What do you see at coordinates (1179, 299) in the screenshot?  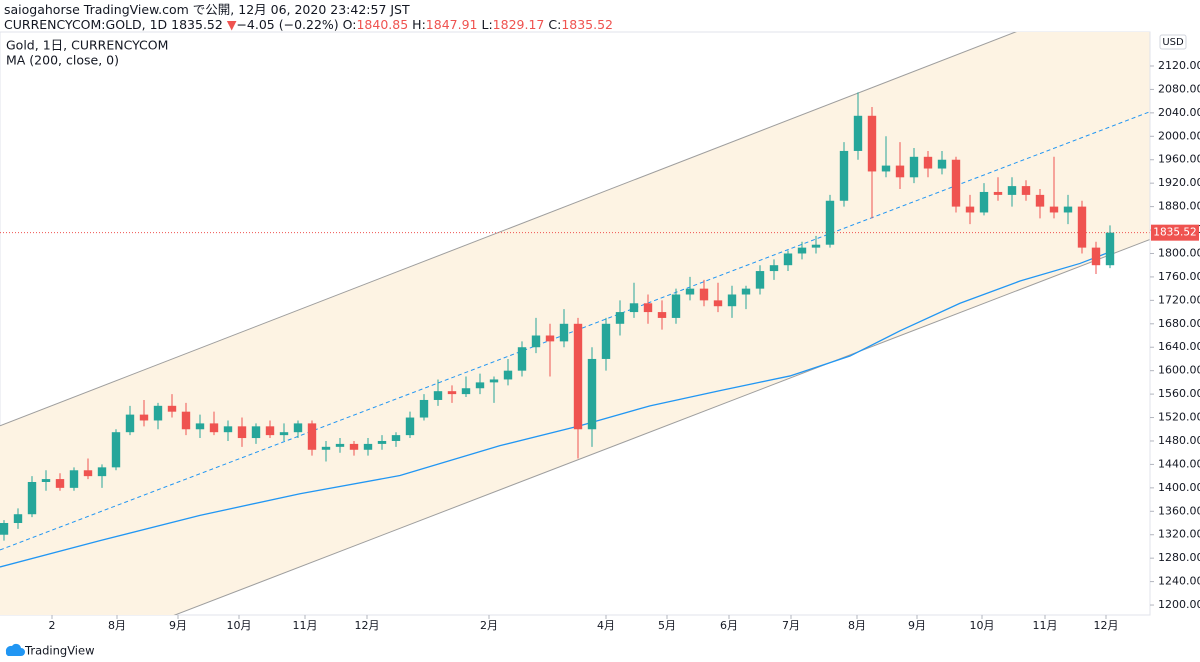 I see `y-tick-label: 1720.00` at bounding box center [1179, 299].